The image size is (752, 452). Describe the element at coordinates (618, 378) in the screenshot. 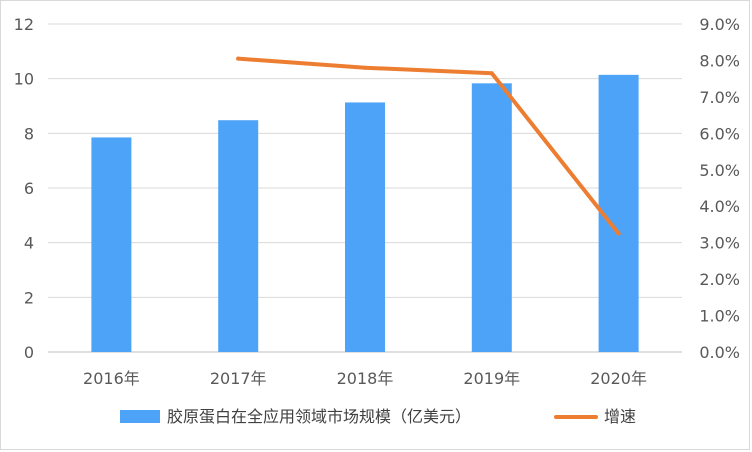

I see `x-tick-label: 2020年` at that location.